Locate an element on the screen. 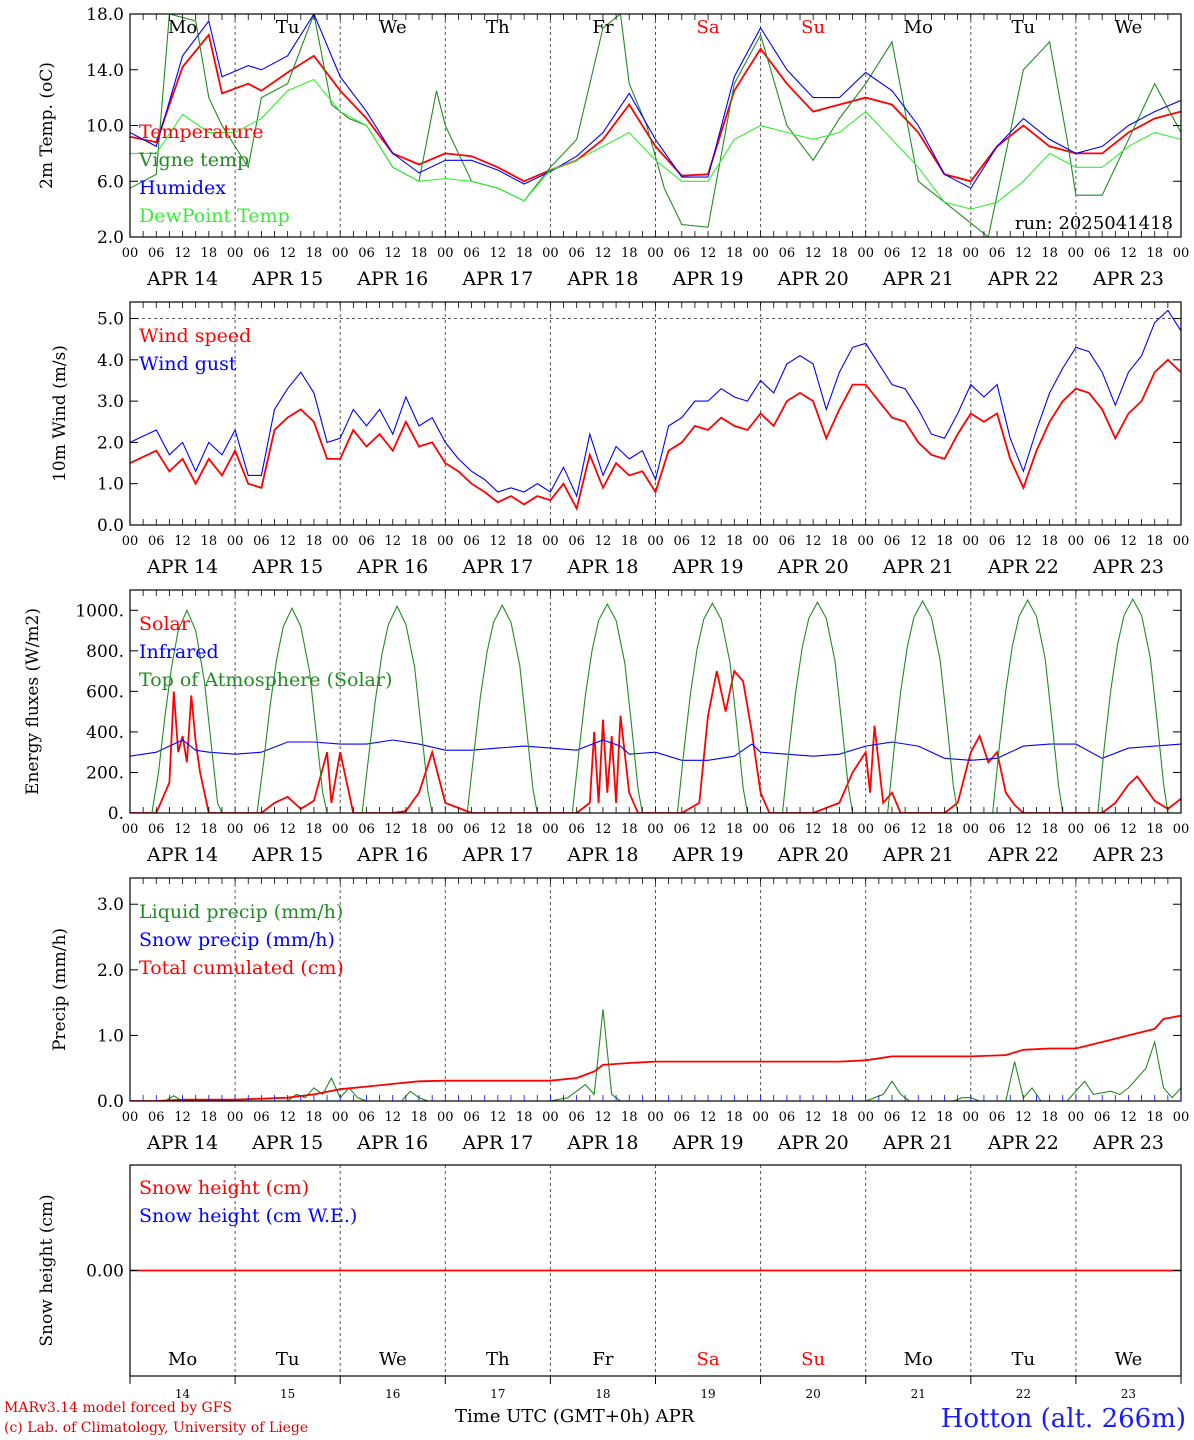  ytick-label: 4.0 is located at coordinates (110, 361).